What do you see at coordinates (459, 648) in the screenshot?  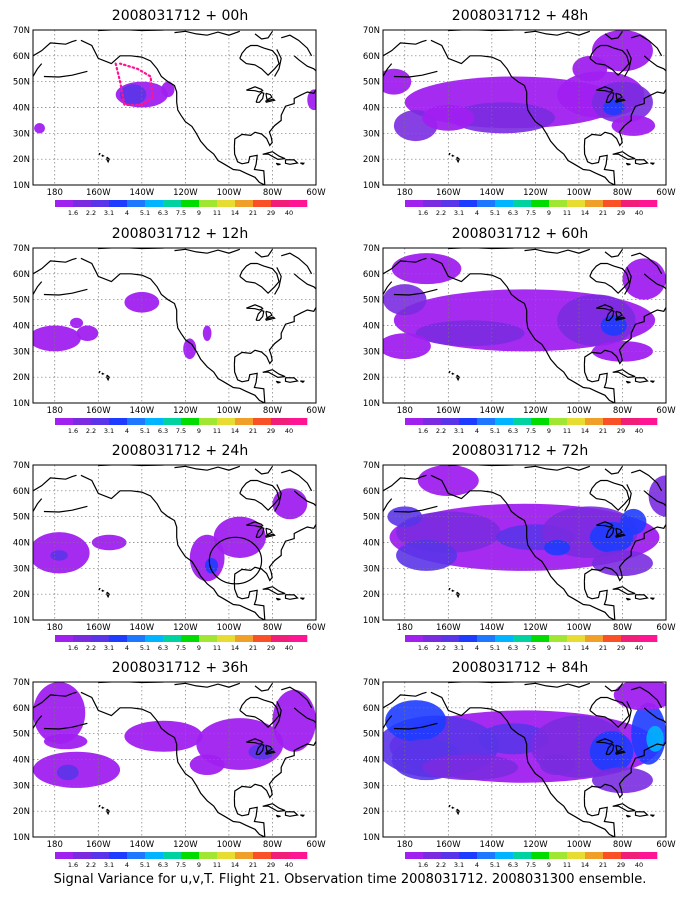 I see `colorbar-label: 3.1` at bounding box center [459, 648].